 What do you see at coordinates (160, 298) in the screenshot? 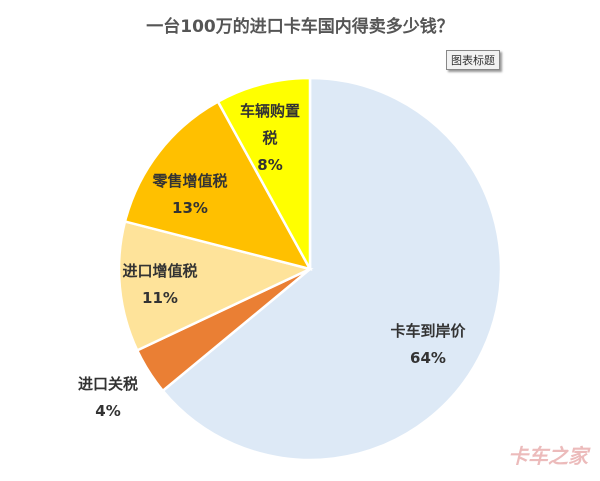
I see `value-label: 11%` at bounding box center [160, 298].